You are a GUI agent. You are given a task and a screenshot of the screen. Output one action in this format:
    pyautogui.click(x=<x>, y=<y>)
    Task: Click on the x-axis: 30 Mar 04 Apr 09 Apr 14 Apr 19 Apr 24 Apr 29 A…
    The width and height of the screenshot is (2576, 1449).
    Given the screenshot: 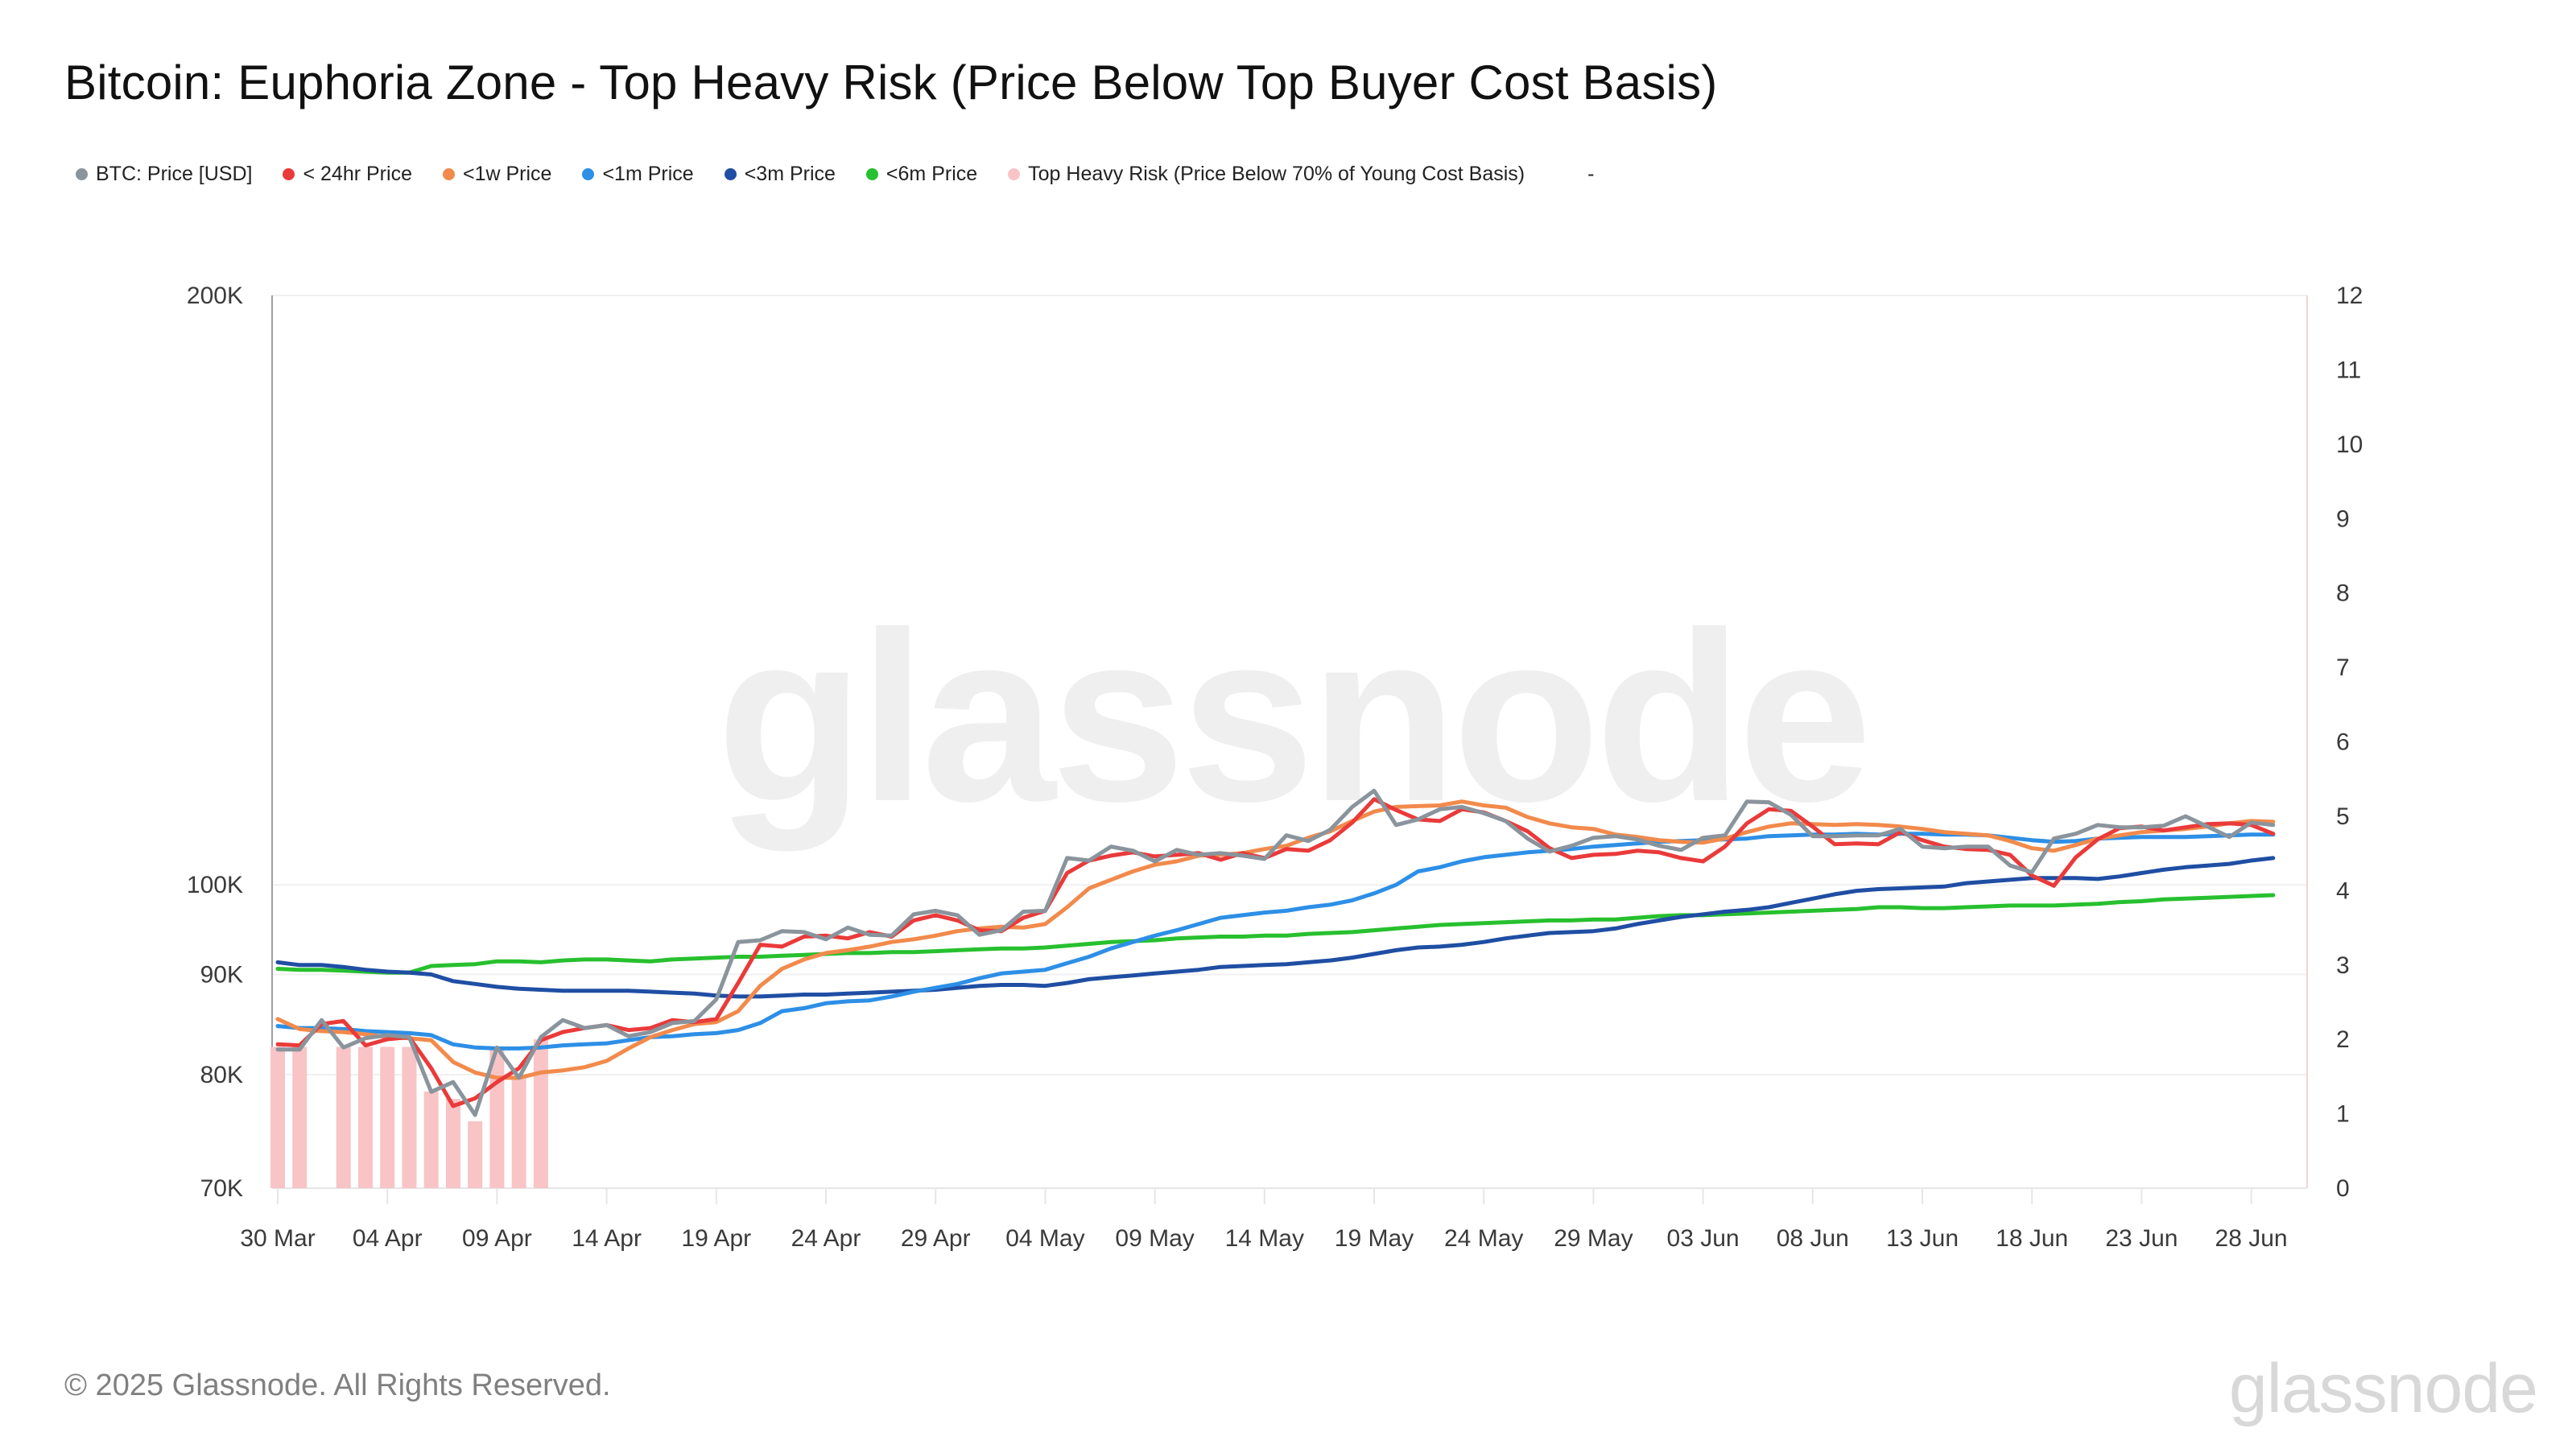 What is the action you would take?
    pyautogui.click(x=1273, y=1219)
    